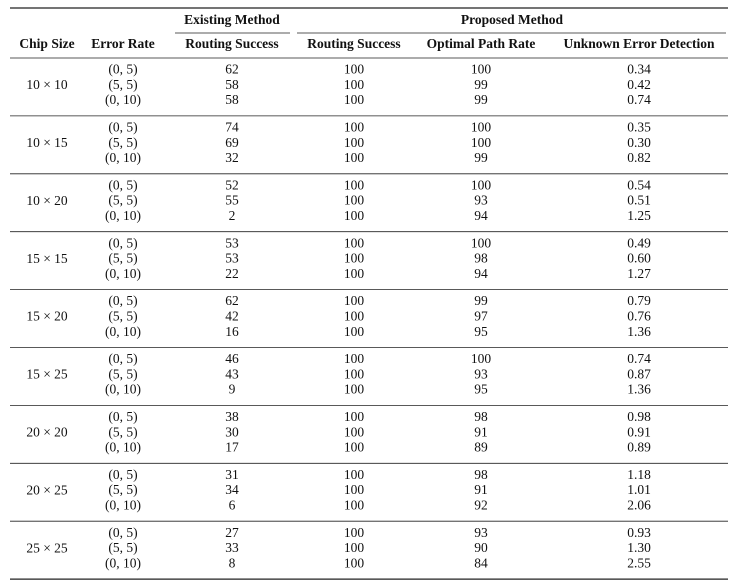 This screenshot has width=736, height=585. Describe the element at coordinates (639, 84) in the screenshot. I see `table-cell: 0.42` at that location.